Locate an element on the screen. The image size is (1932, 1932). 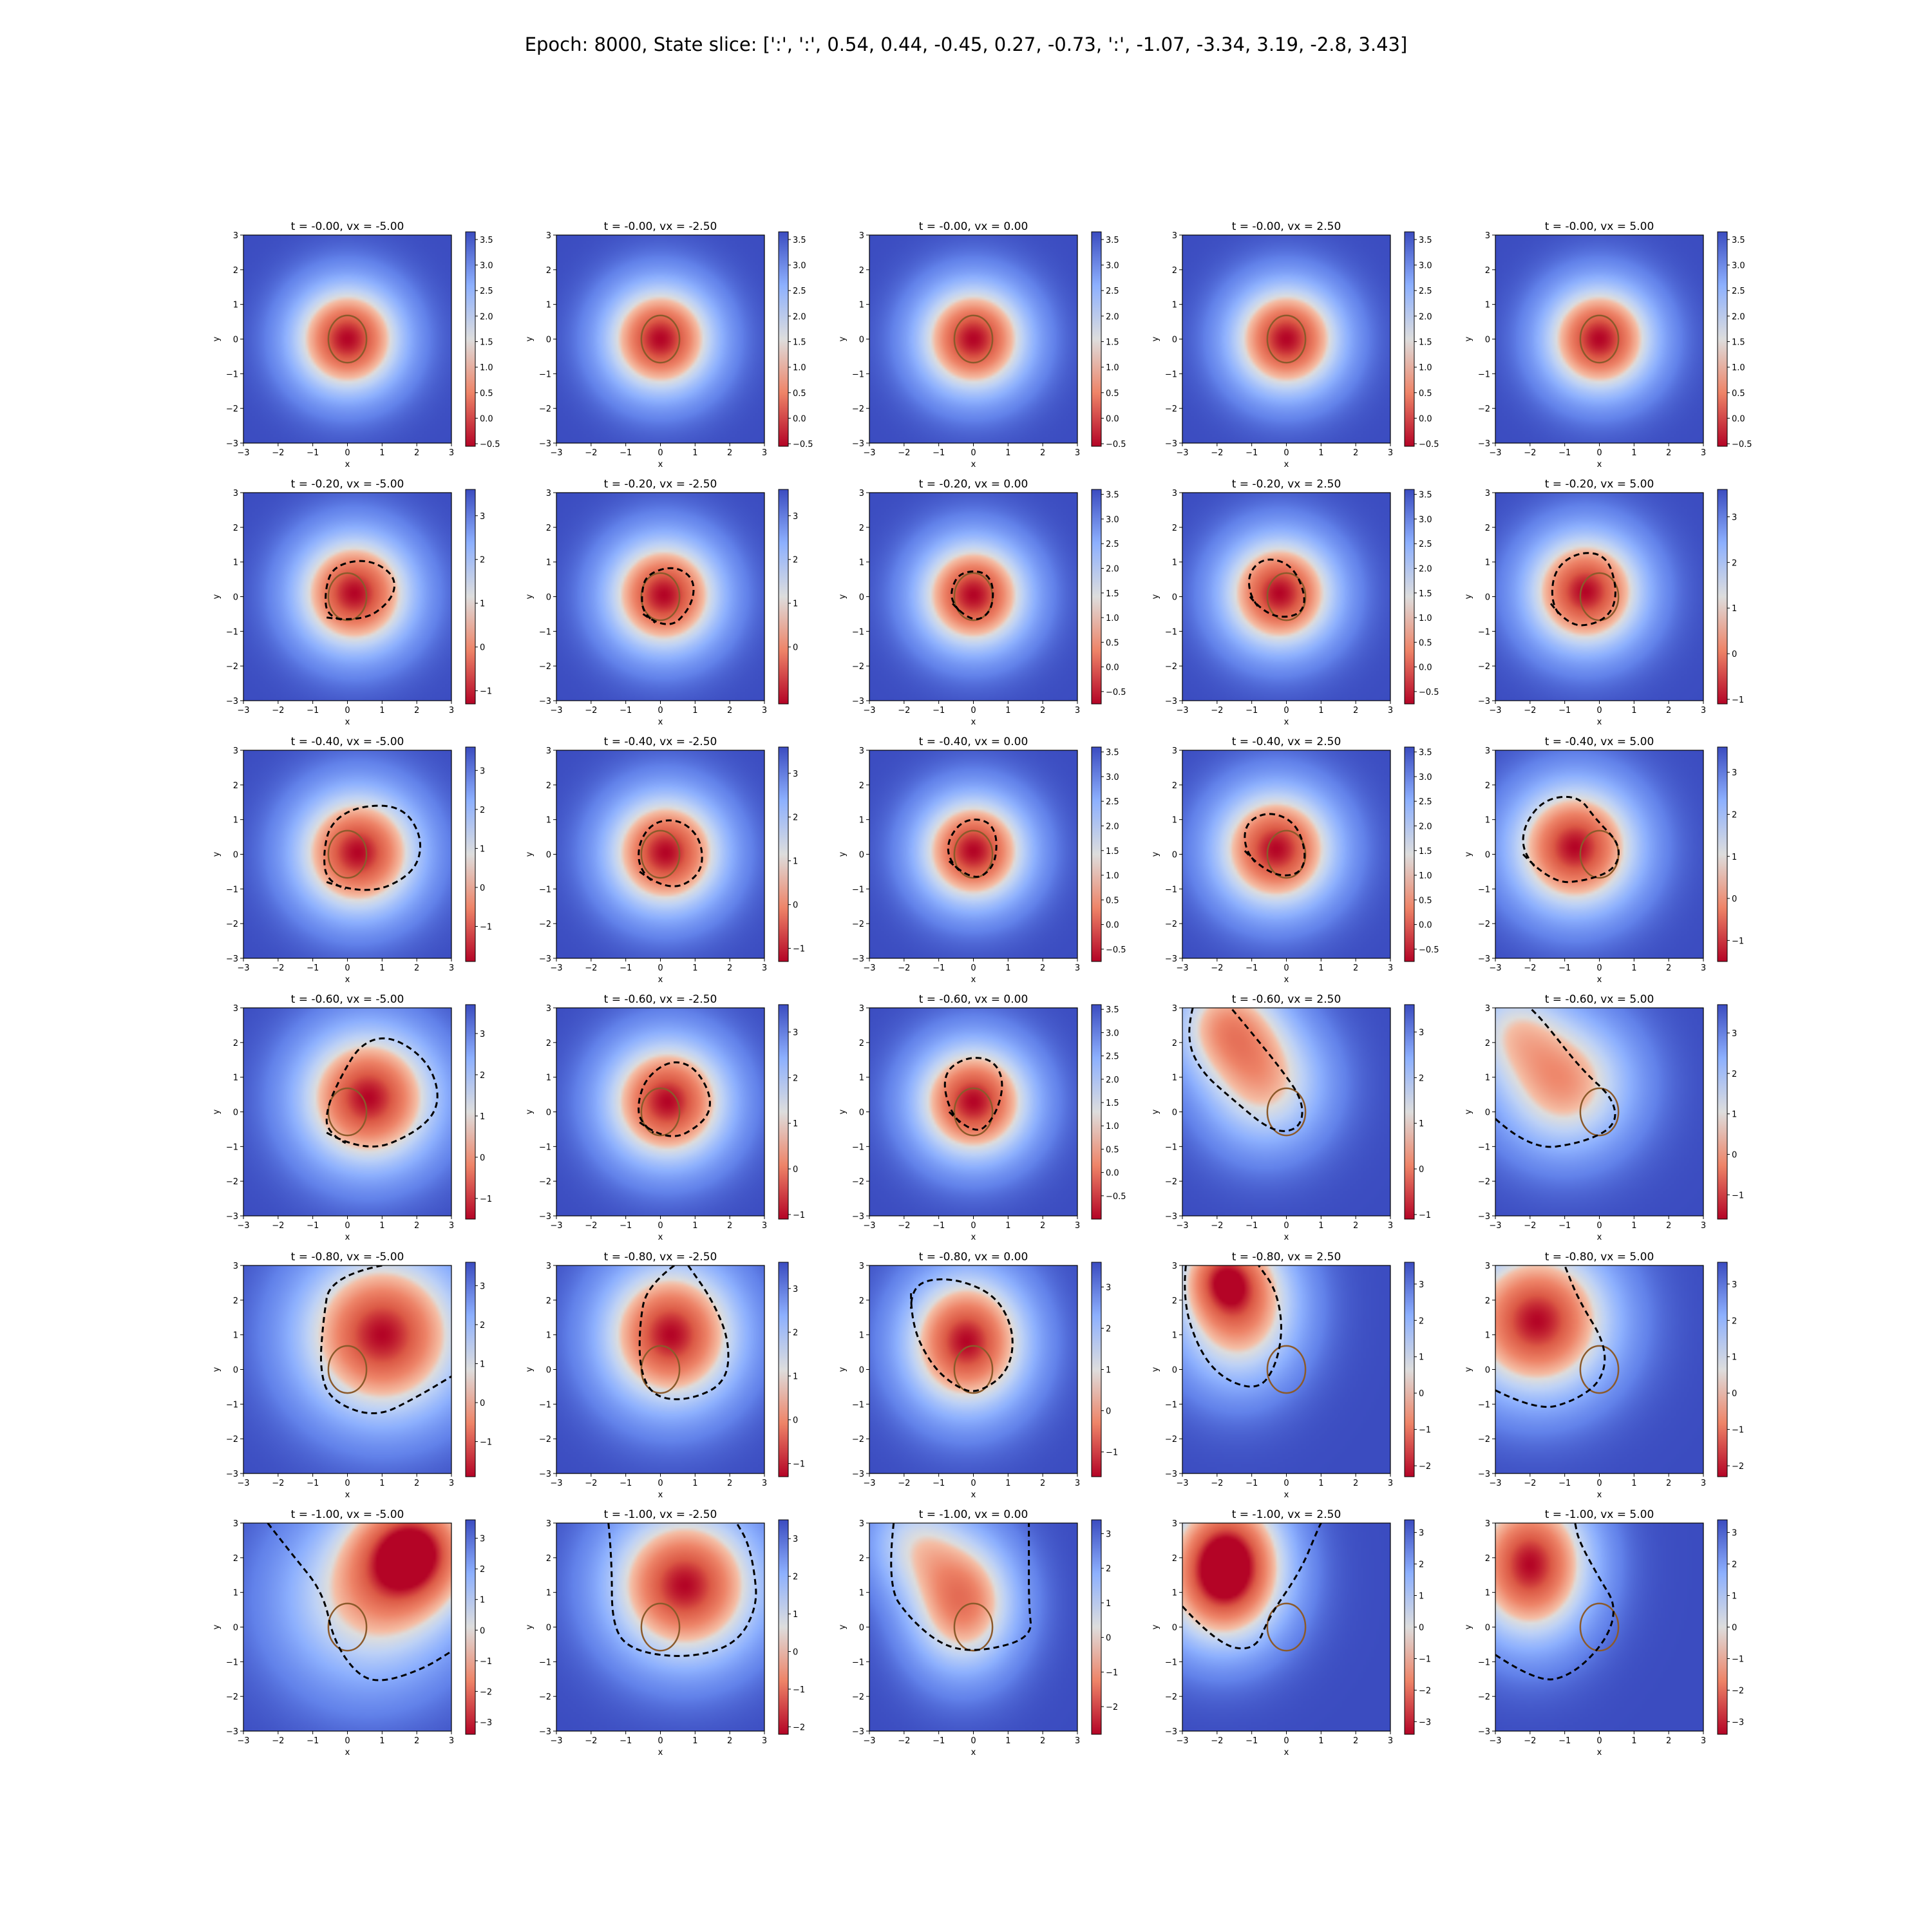
heatmap-image is located at coordinates (347, 1369).